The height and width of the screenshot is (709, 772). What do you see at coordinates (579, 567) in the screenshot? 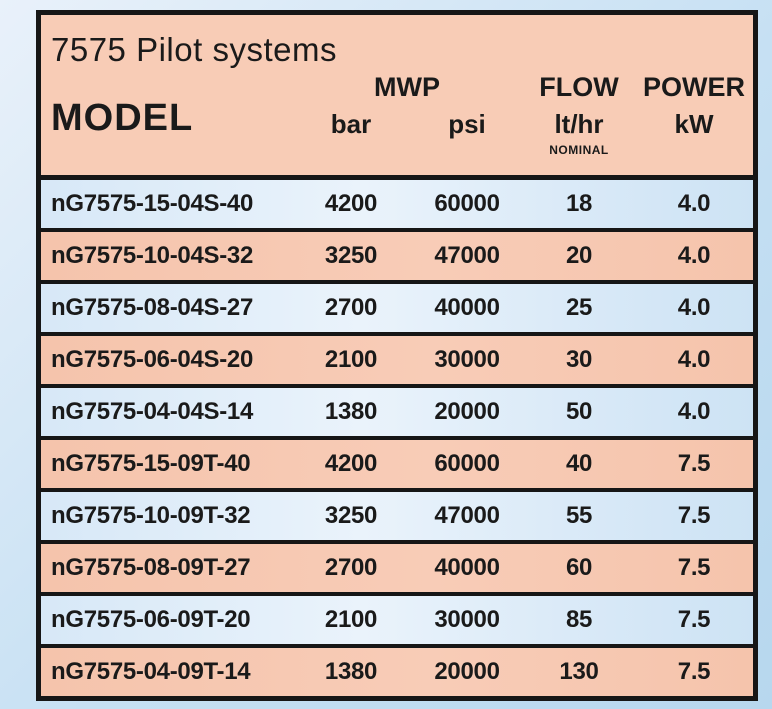
I see `cell-flow: 60` at bounding box center [579, 567].